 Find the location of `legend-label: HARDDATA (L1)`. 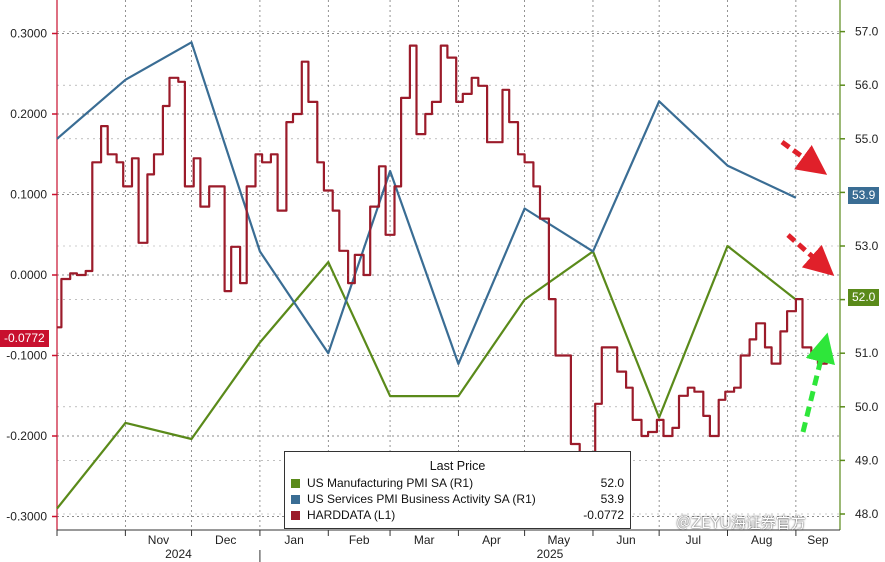

legend-label: HARDDATA (L1) is located at coordinates (351, 515).